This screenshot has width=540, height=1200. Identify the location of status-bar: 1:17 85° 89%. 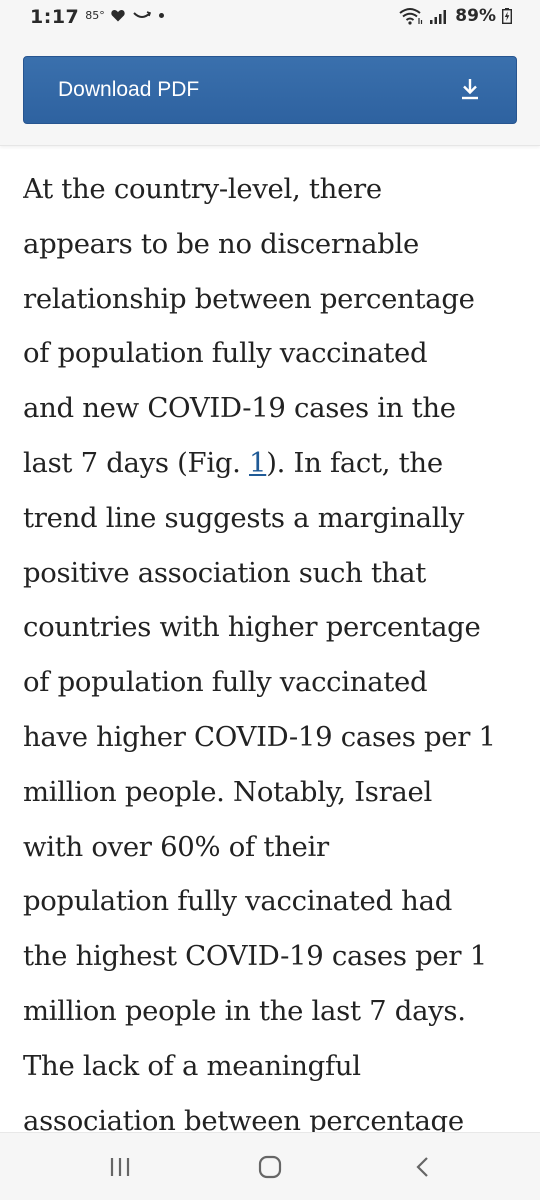
(270, 19).